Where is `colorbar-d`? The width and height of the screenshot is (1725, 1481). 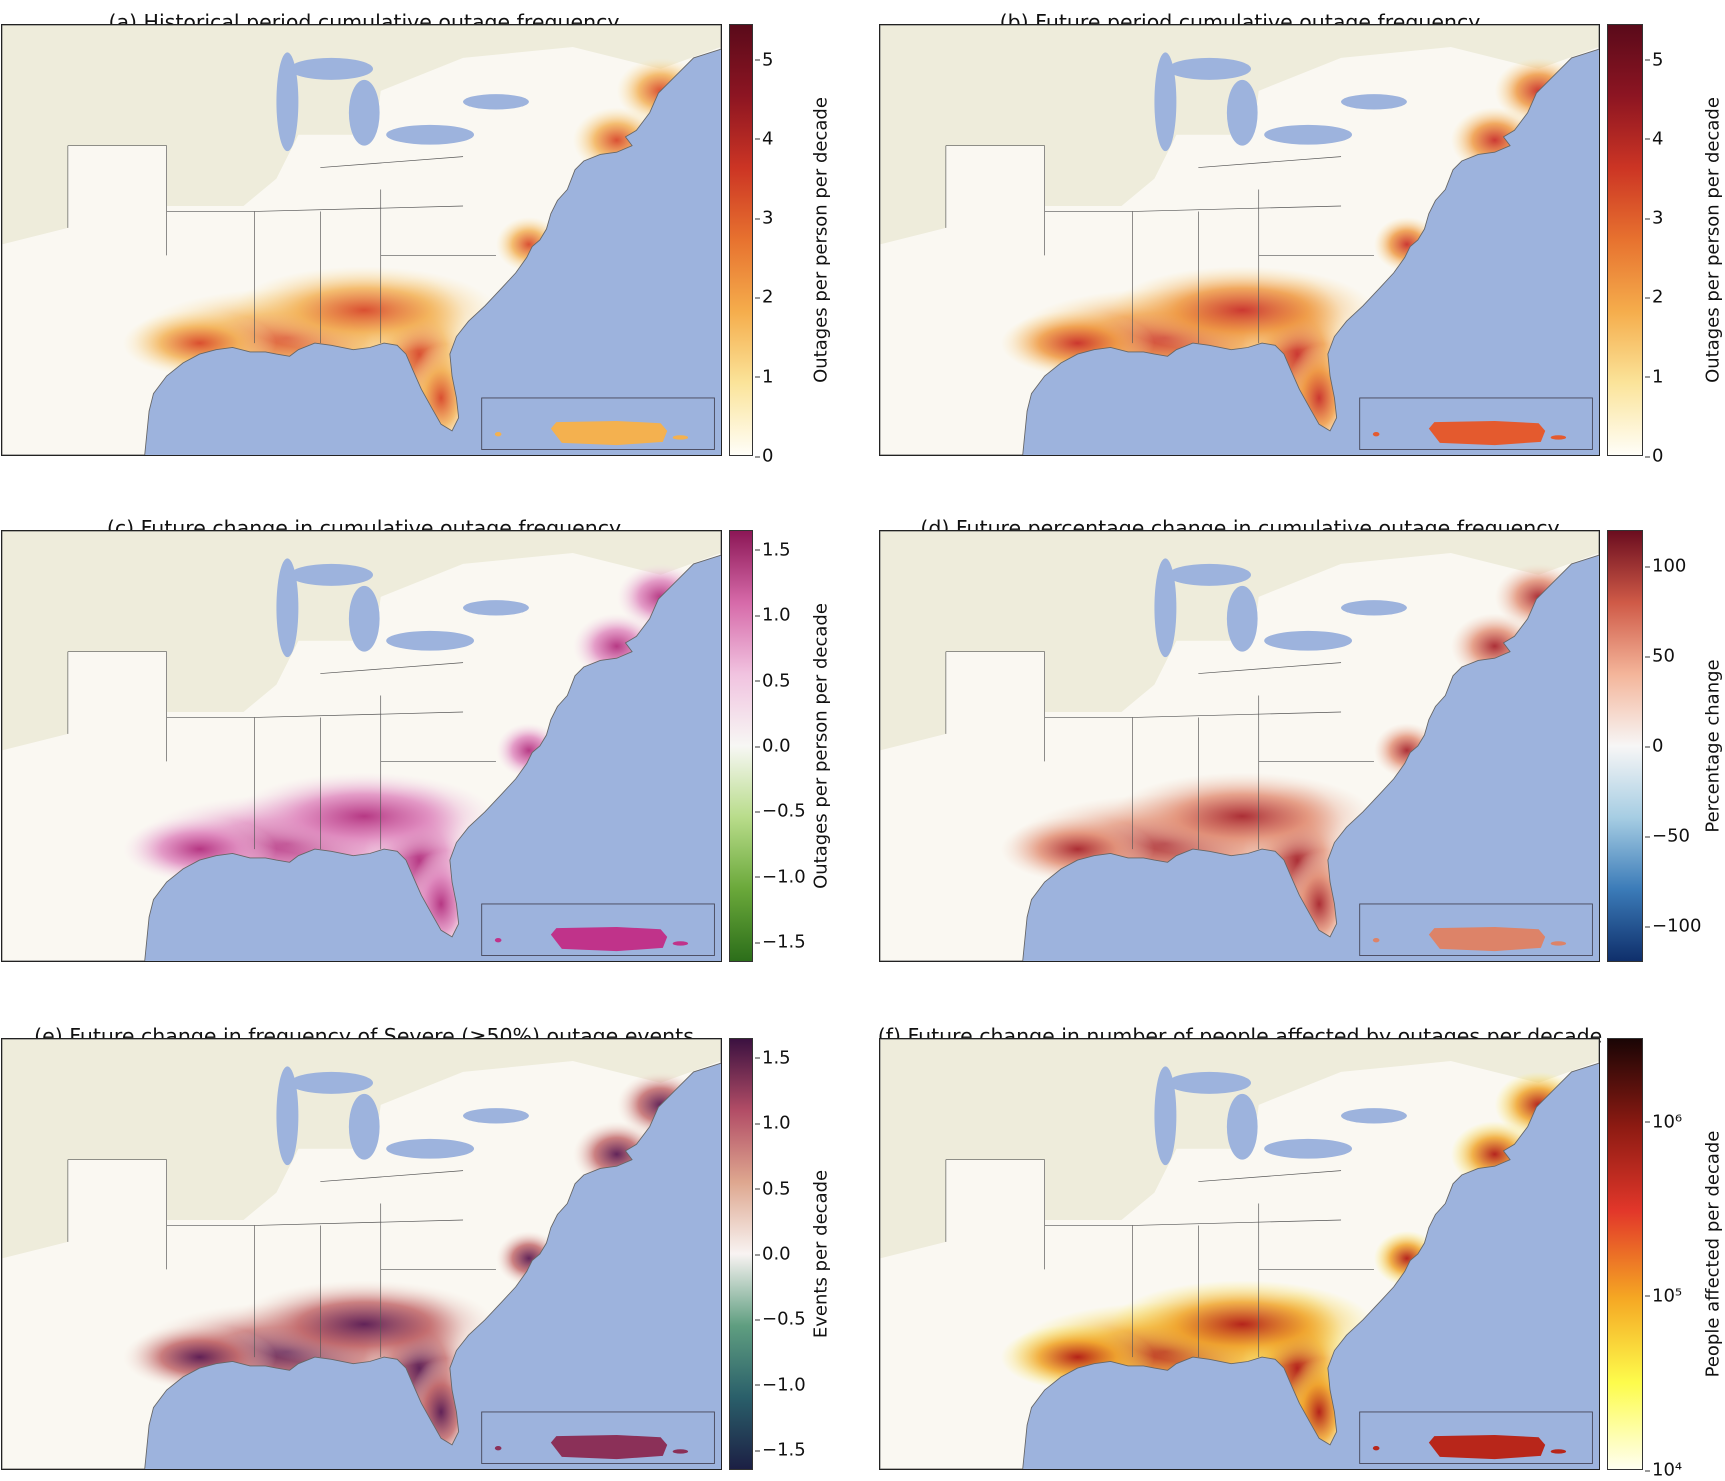 colorbar-d is located at coordinates (1625, 746).